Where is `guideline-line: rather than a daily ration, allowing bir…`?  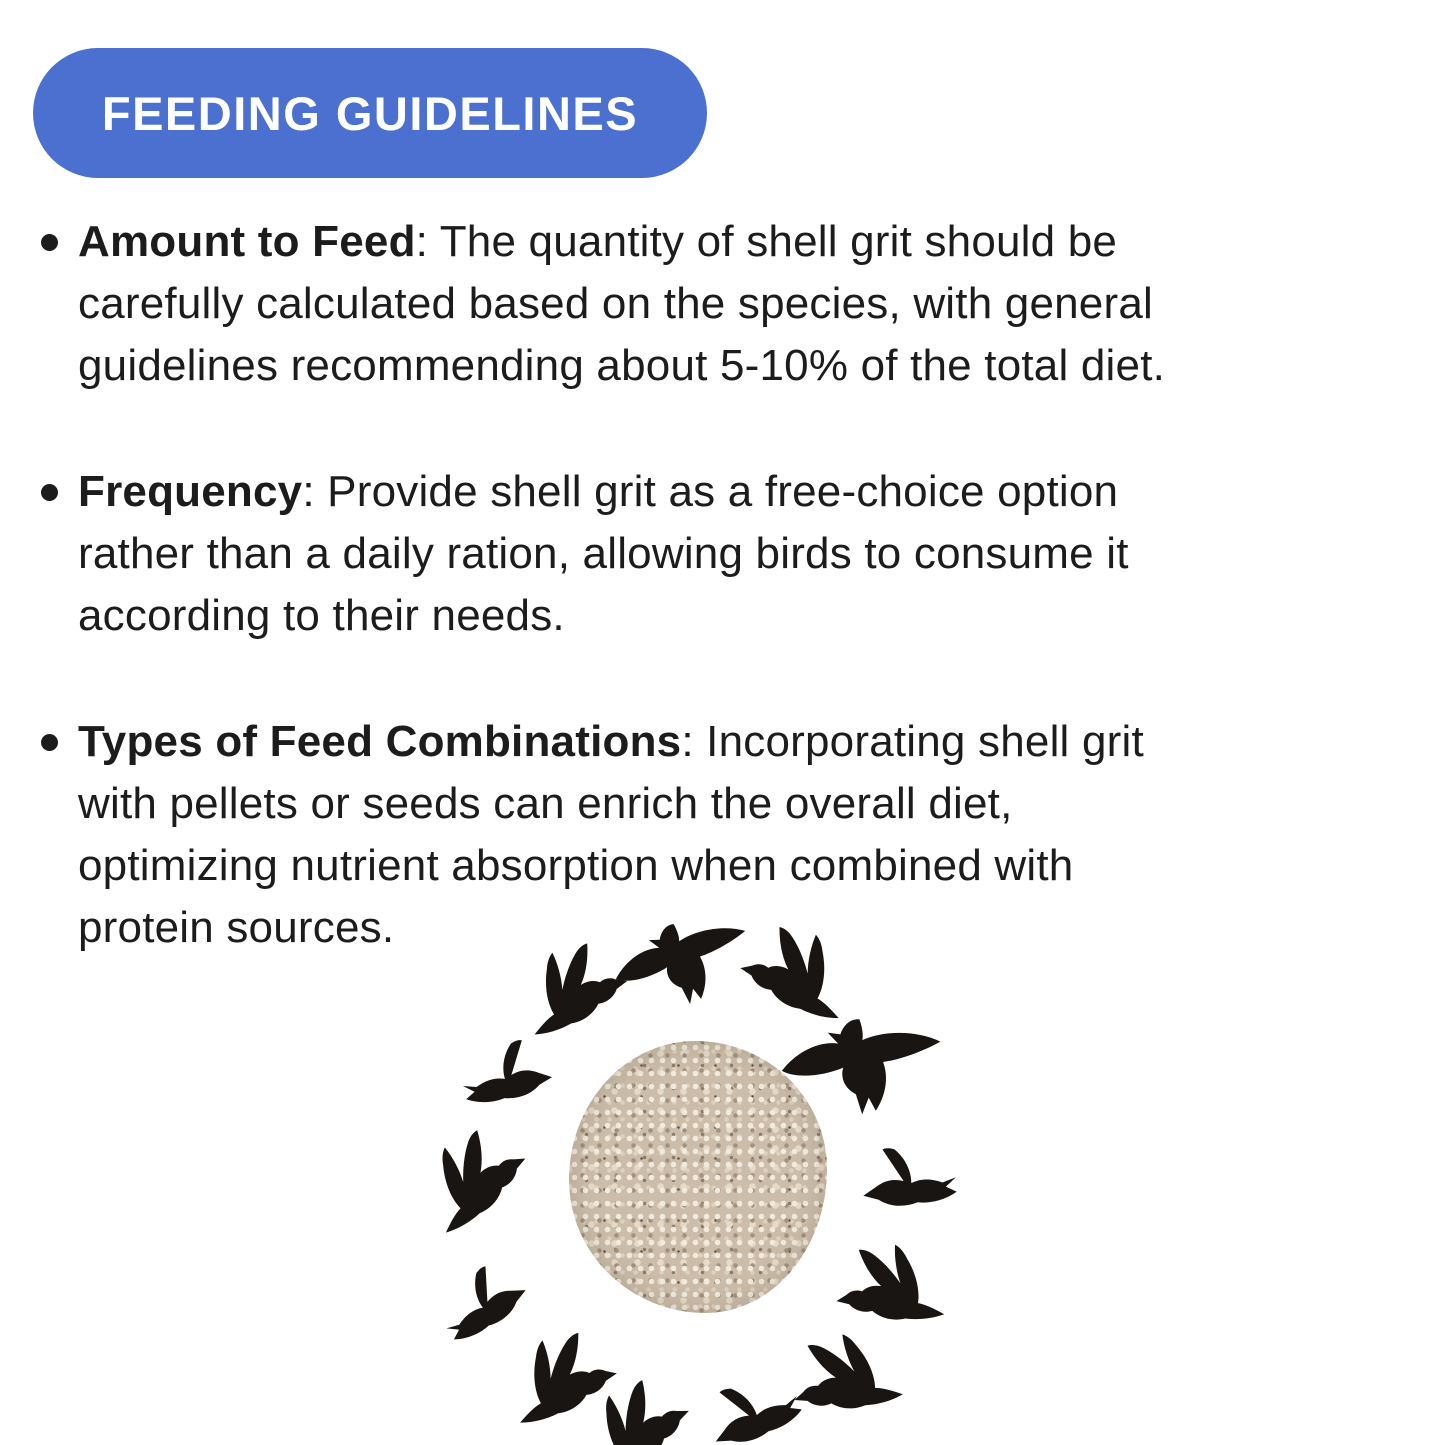
guideline-line: rather than a daily ration, allowing bir… is located at coordinates (603, 553).